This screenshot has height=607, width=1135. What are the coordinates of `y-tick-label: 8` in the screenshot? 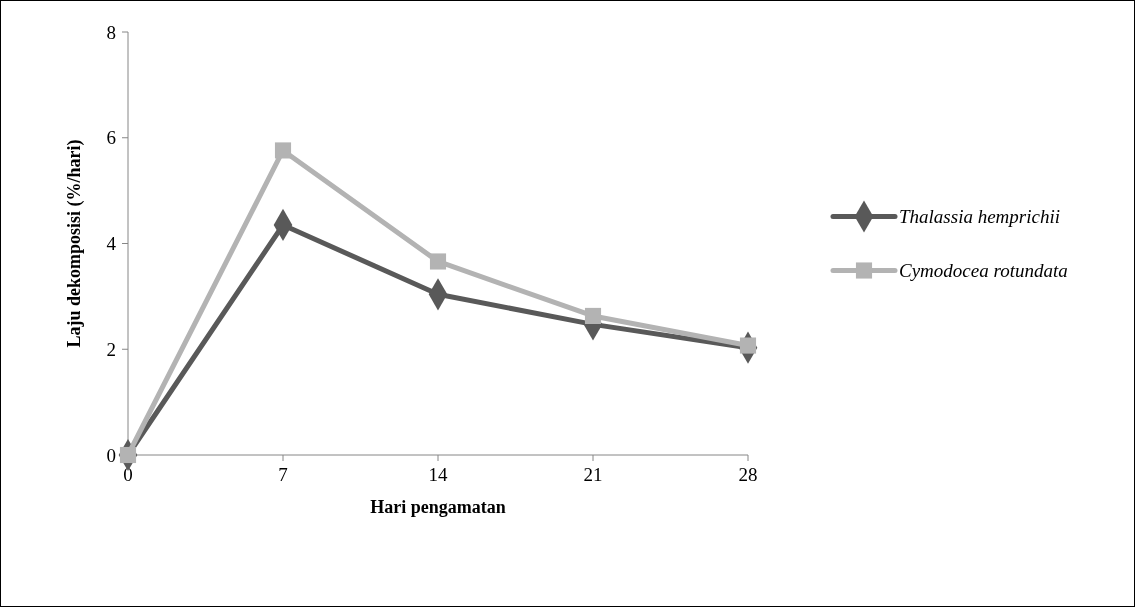 It's located at (111, 32).